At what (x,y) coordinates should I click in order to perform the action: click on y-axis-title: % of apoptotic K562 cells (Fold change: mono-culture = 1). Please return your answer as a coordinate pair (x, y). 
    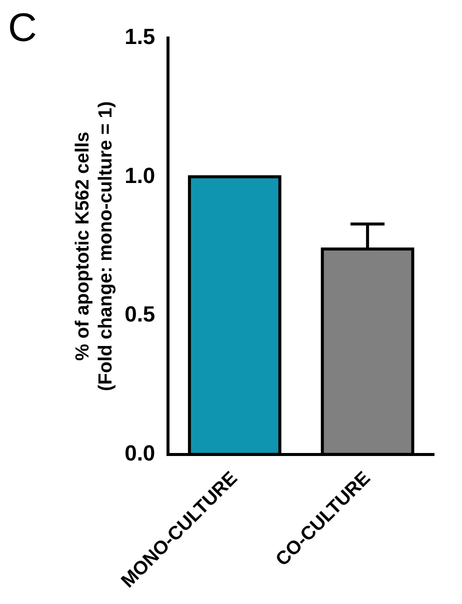
    Looking at the image, I should click on (94, 246).